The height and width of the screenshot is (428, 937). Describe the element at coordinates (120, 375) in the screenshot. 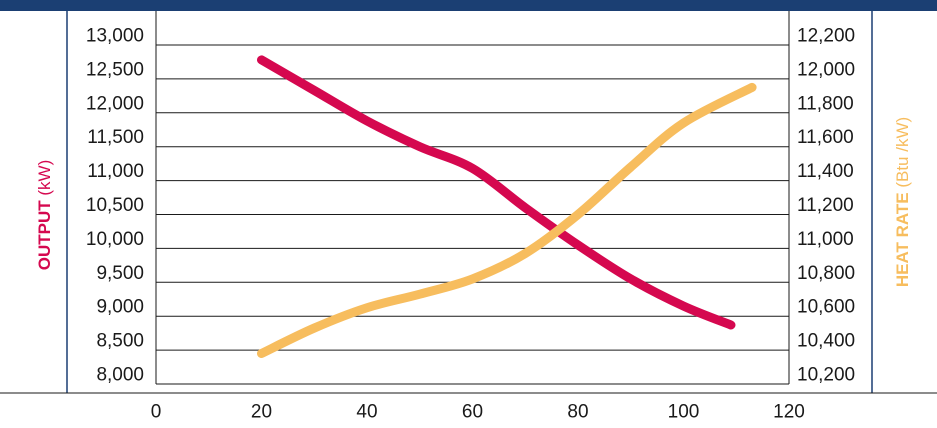

I see `left-tick-label: 8,000` at that location.